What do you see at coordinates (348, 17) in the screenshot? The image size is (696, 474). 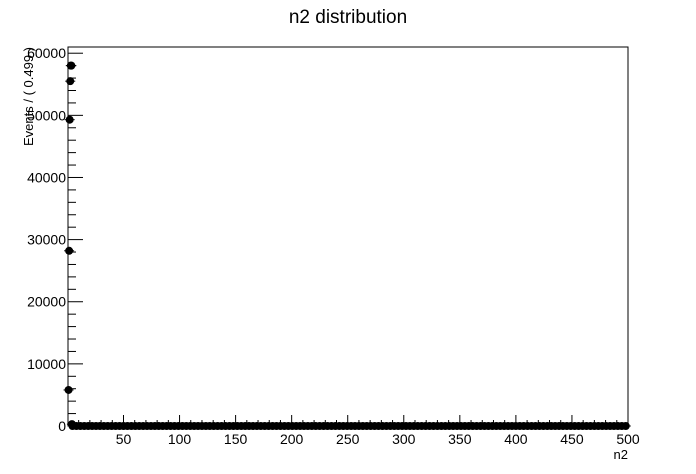 I see `chart-title: n2 distribution` at bounding box center [348, 17].